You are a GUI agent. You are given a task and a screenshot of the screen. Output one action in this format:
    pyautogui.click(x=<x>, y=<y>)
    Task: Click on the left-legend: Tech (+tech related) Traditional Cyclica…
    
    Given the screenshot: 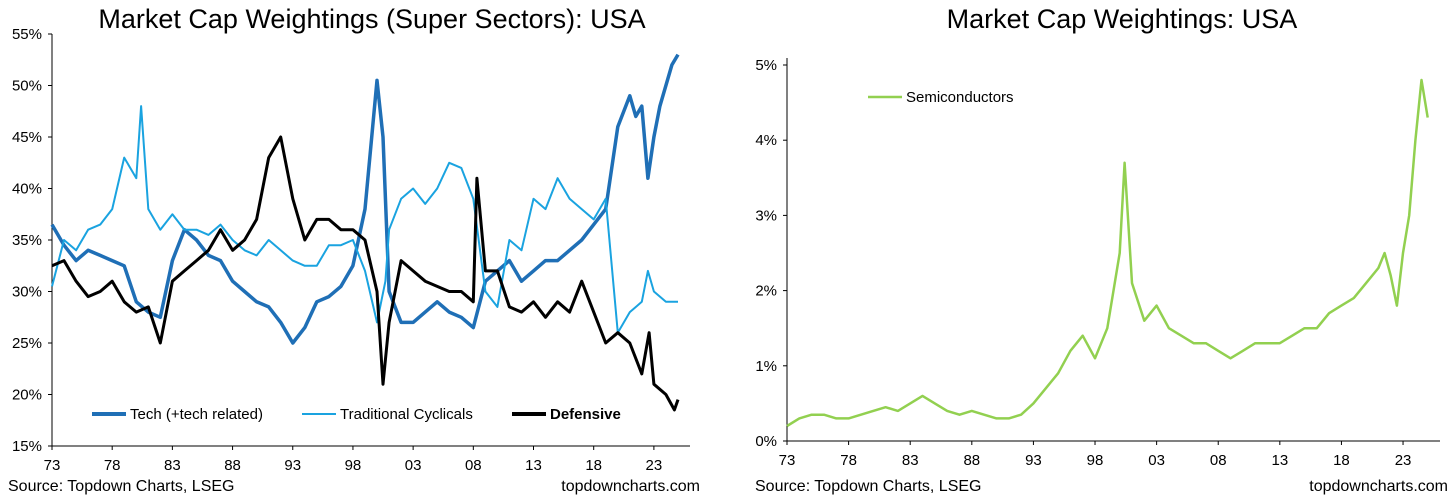 What is the action you would take?
    pyautogui.click(x=356, y=414)
    